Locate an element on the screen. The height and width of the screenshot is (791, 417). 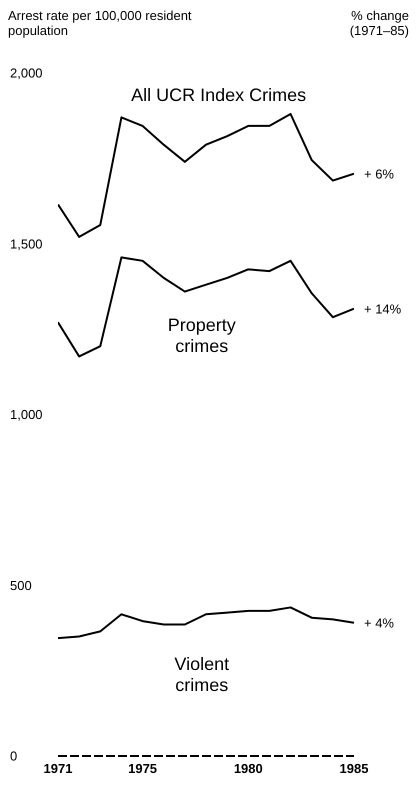
text: + 6% is located at coordinates (379, 174).